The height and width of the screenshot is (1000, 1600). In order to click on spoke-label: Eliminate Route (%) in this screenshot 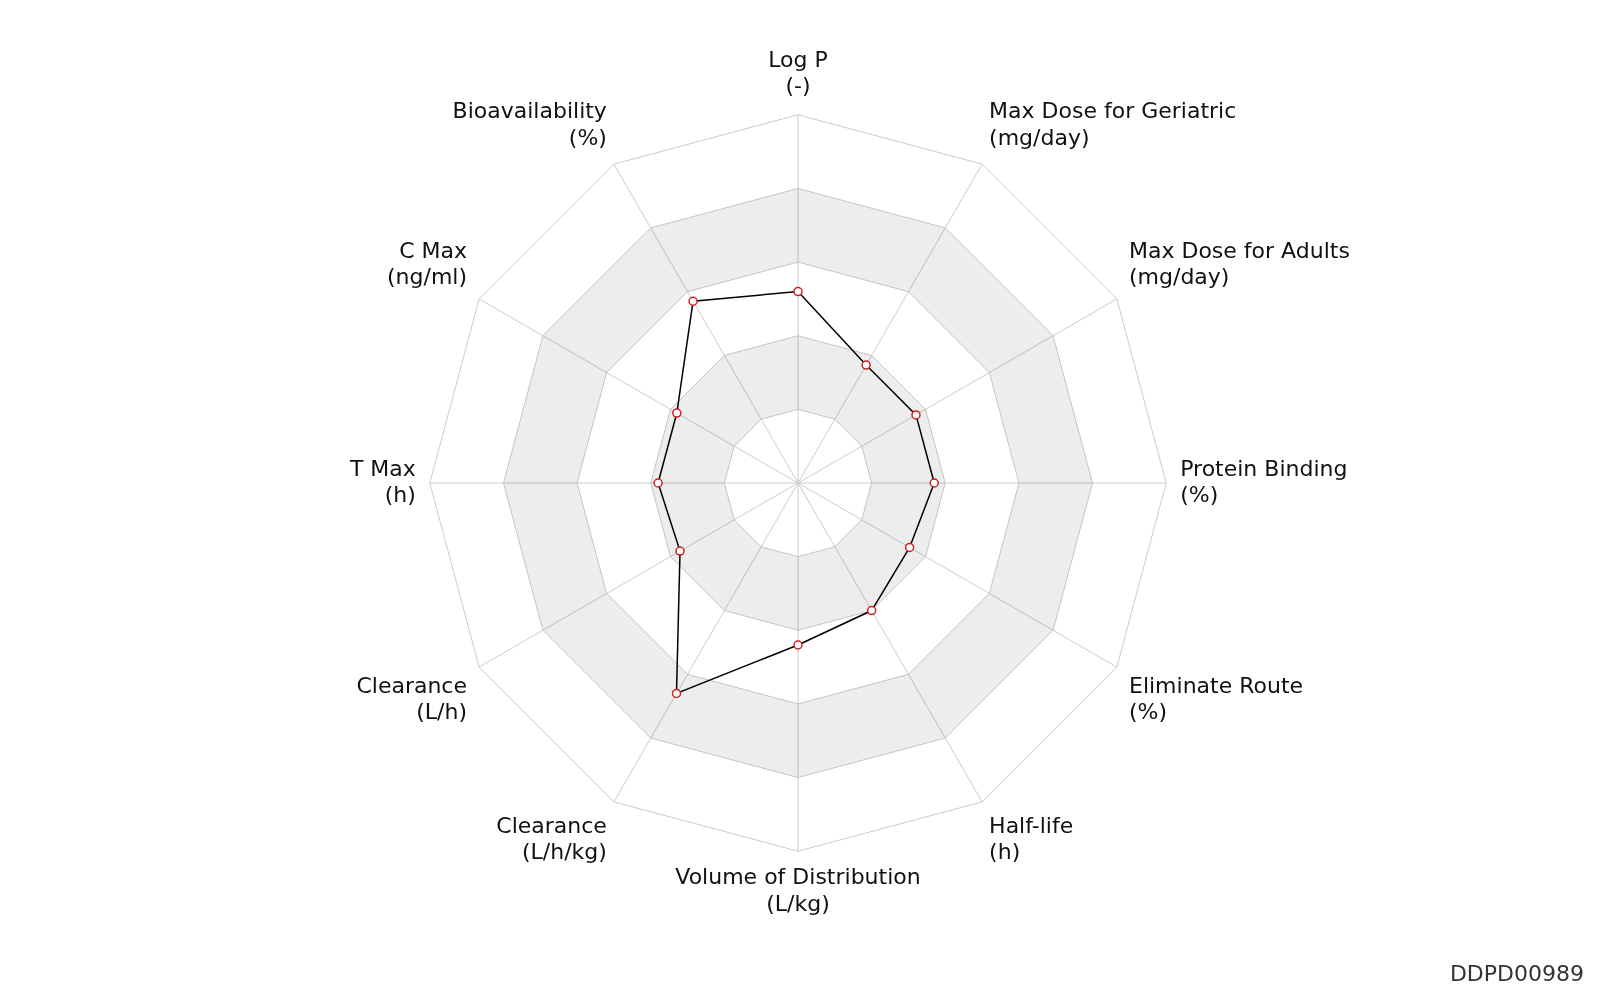, I will do `click(1216, 699)`.